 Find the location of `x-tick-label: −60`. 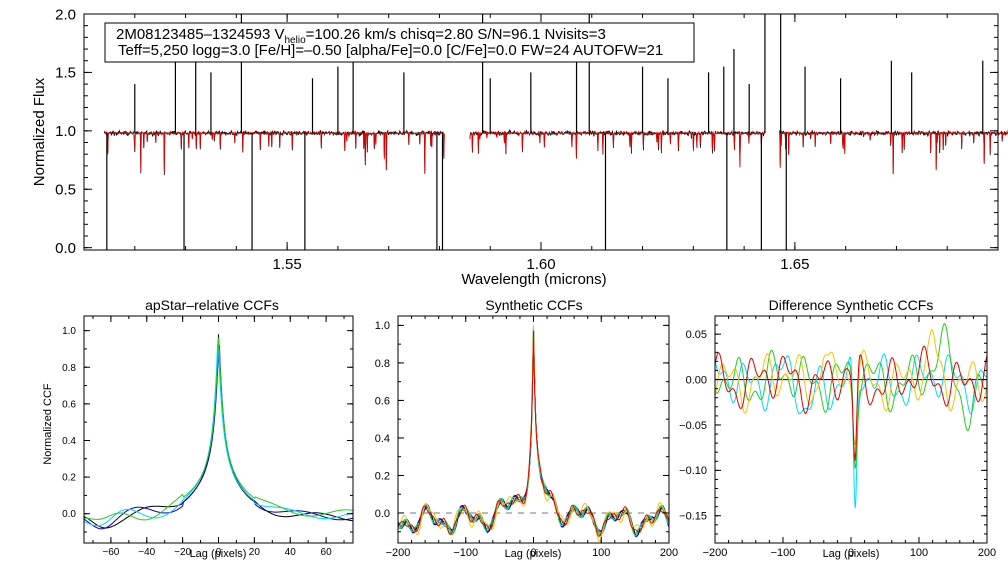

x-tick-label: −60 is located at coordinates (110, 552).